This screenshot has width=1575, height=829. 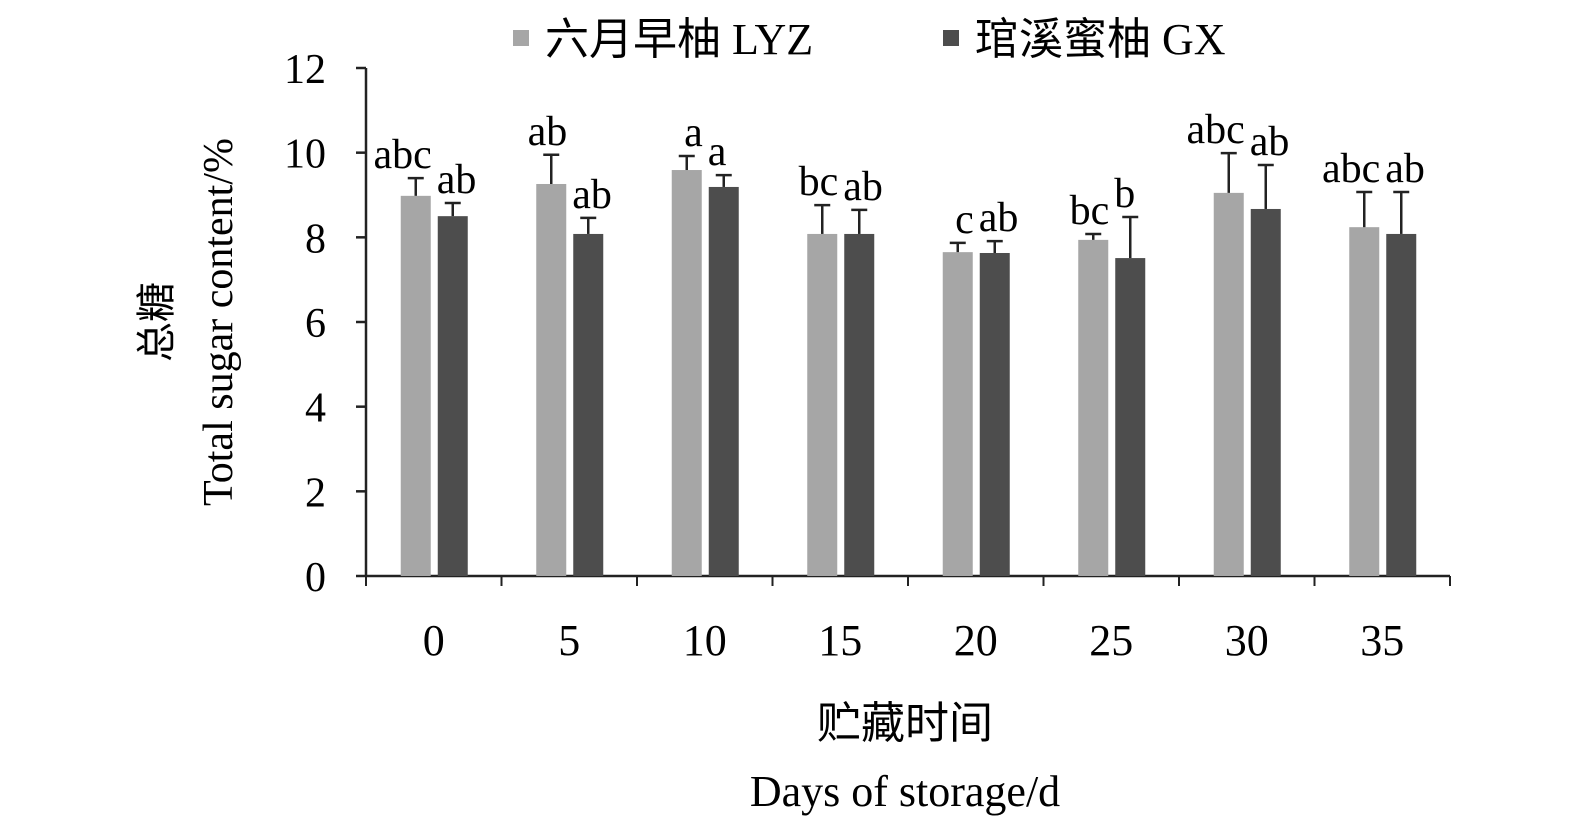 I want to click on y-tick-label: 4, so click(x=315, y=409).